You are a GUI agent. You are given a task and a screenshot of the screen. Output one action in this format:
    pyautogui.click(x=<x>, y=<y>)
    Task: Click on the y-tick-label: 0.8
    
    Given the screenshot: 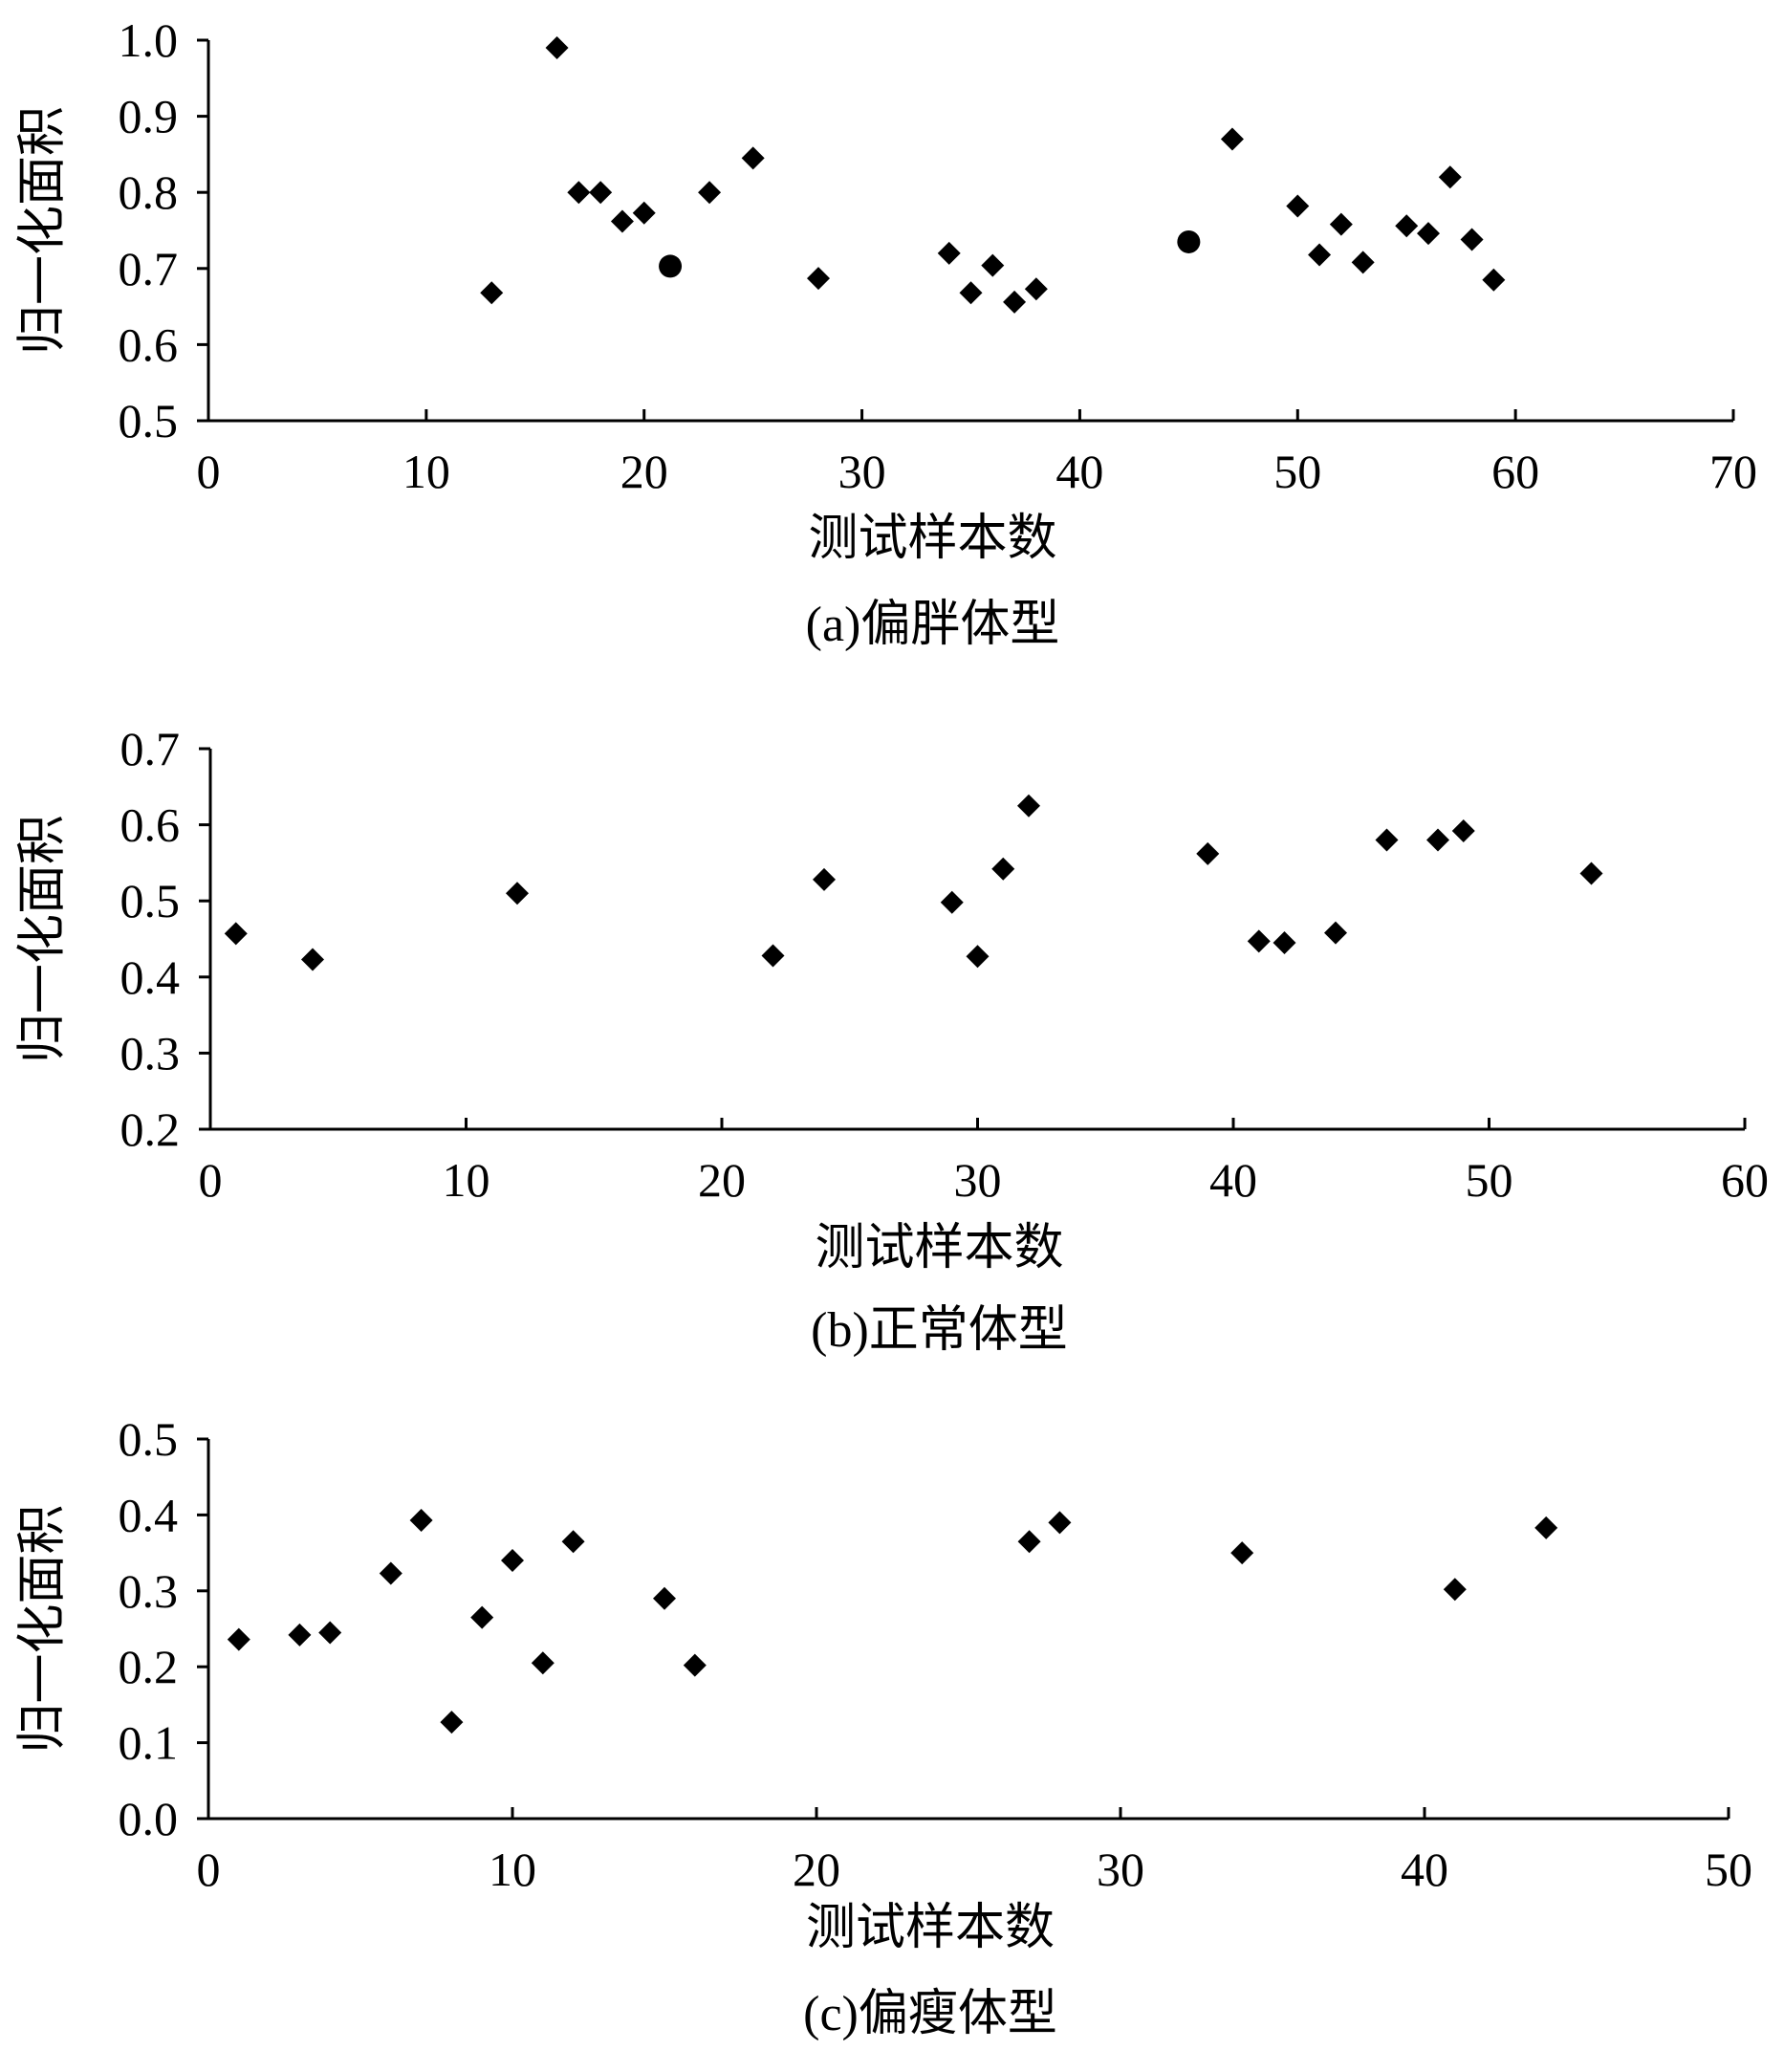 What is the action you would take?
    pyautogui.click(x=149, y=192)
    